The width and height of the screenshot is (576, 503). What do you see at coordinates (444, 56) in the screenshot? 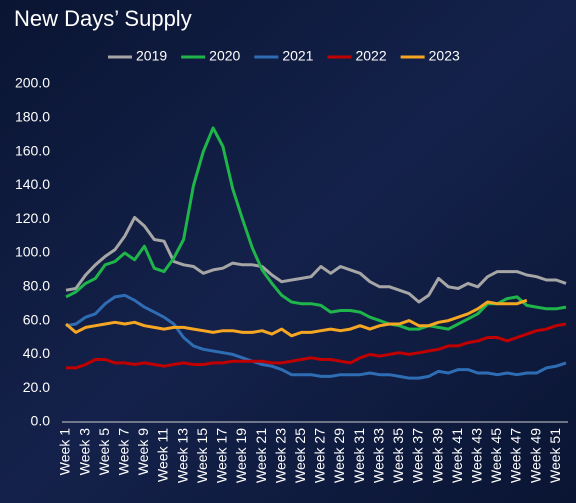
I see `legend-label: 2023` at bounding box center [444, 56].